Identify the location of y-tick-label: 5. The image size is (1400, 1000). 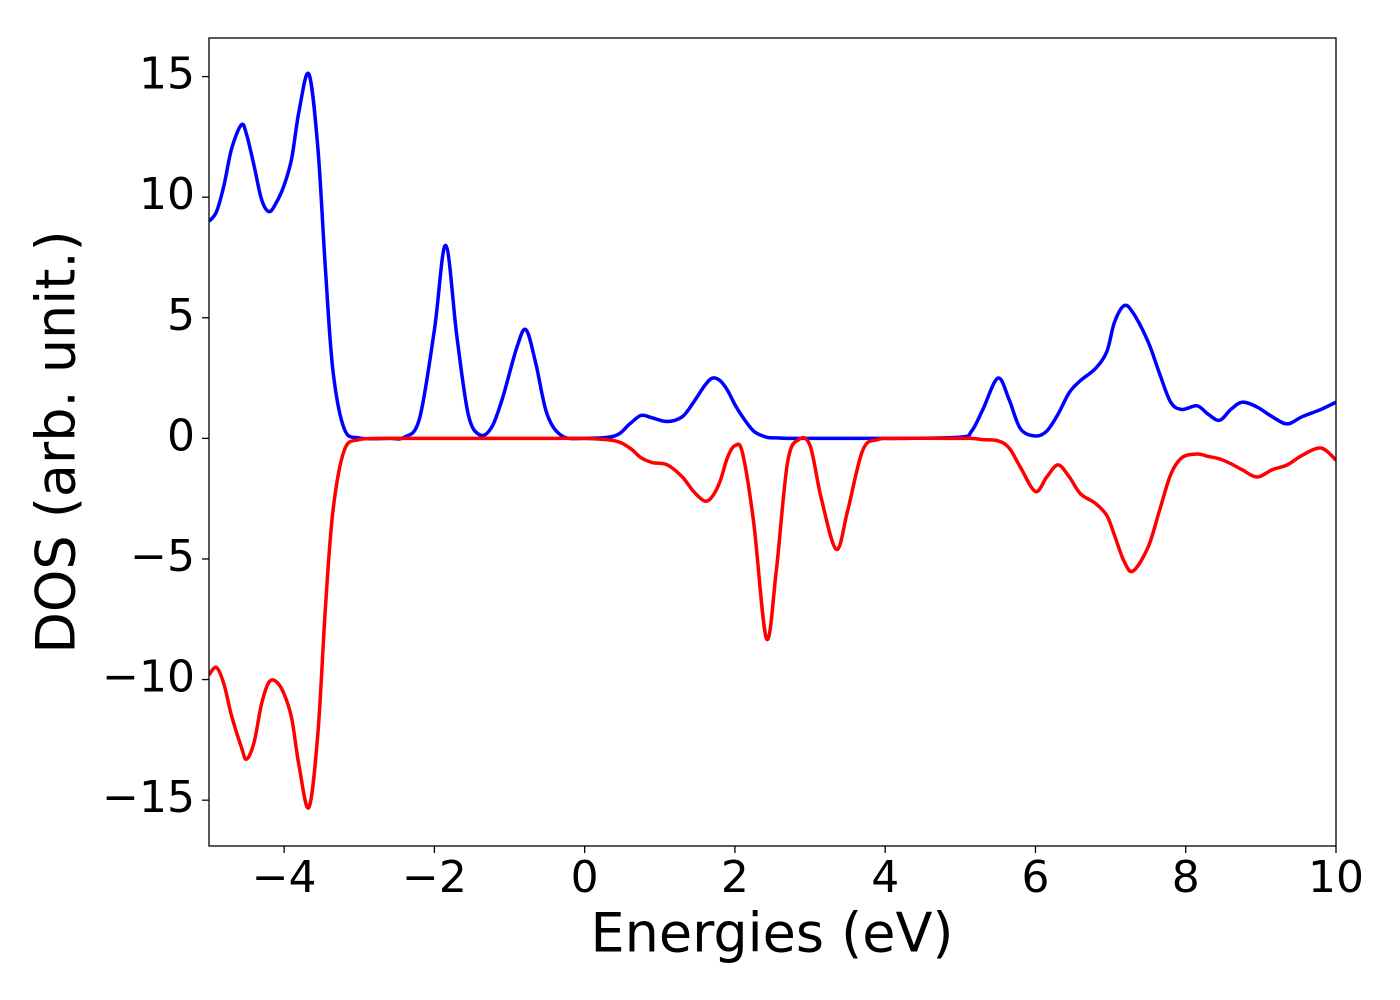
(181, 315).